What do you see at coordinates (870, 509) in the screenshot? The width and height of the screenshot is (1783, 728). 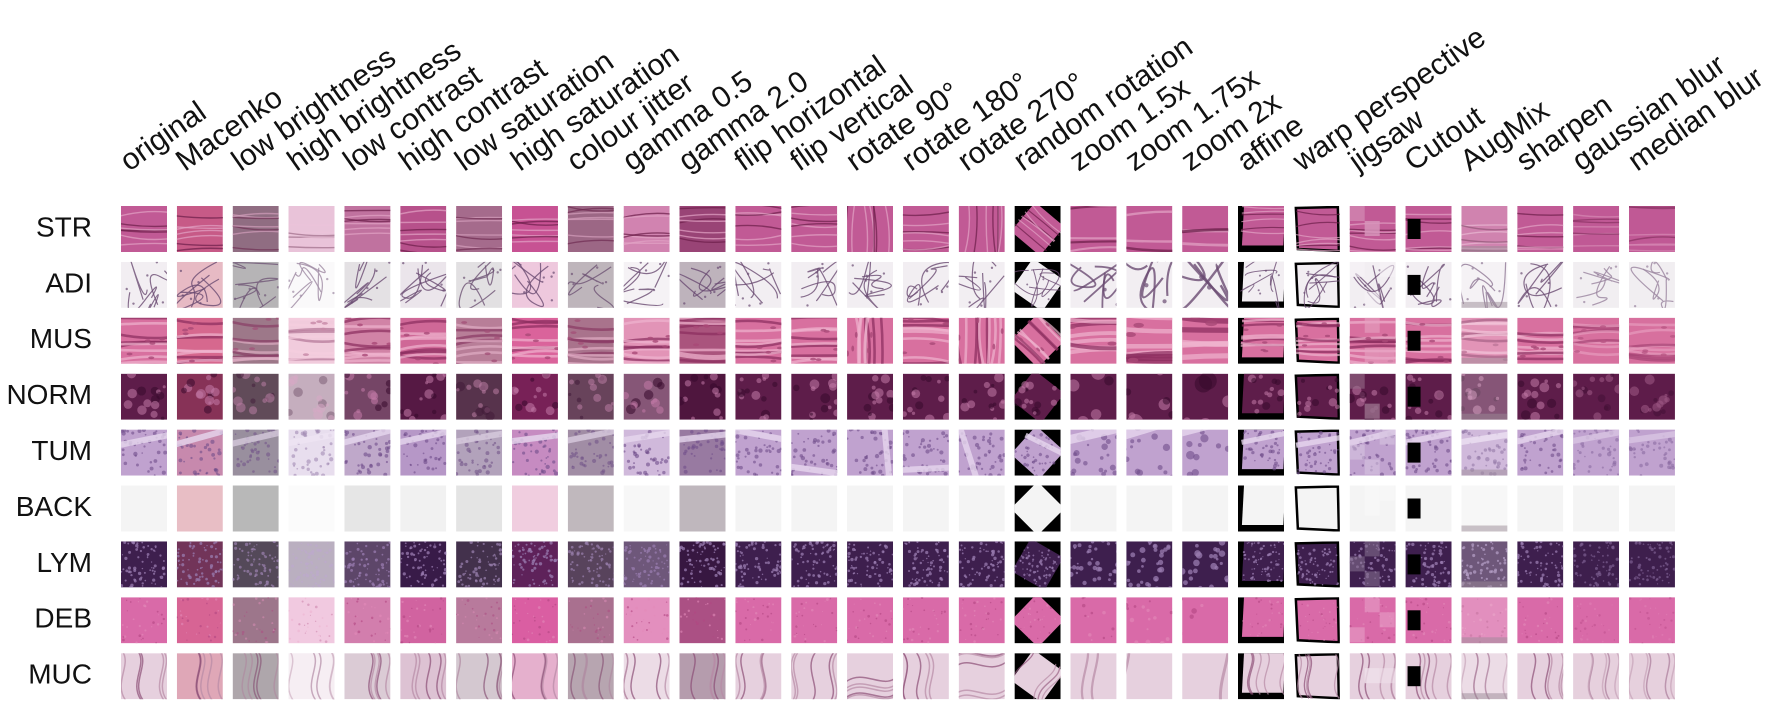 I see `tile-back-rotate-90deg` at bounding box center [870, 509].